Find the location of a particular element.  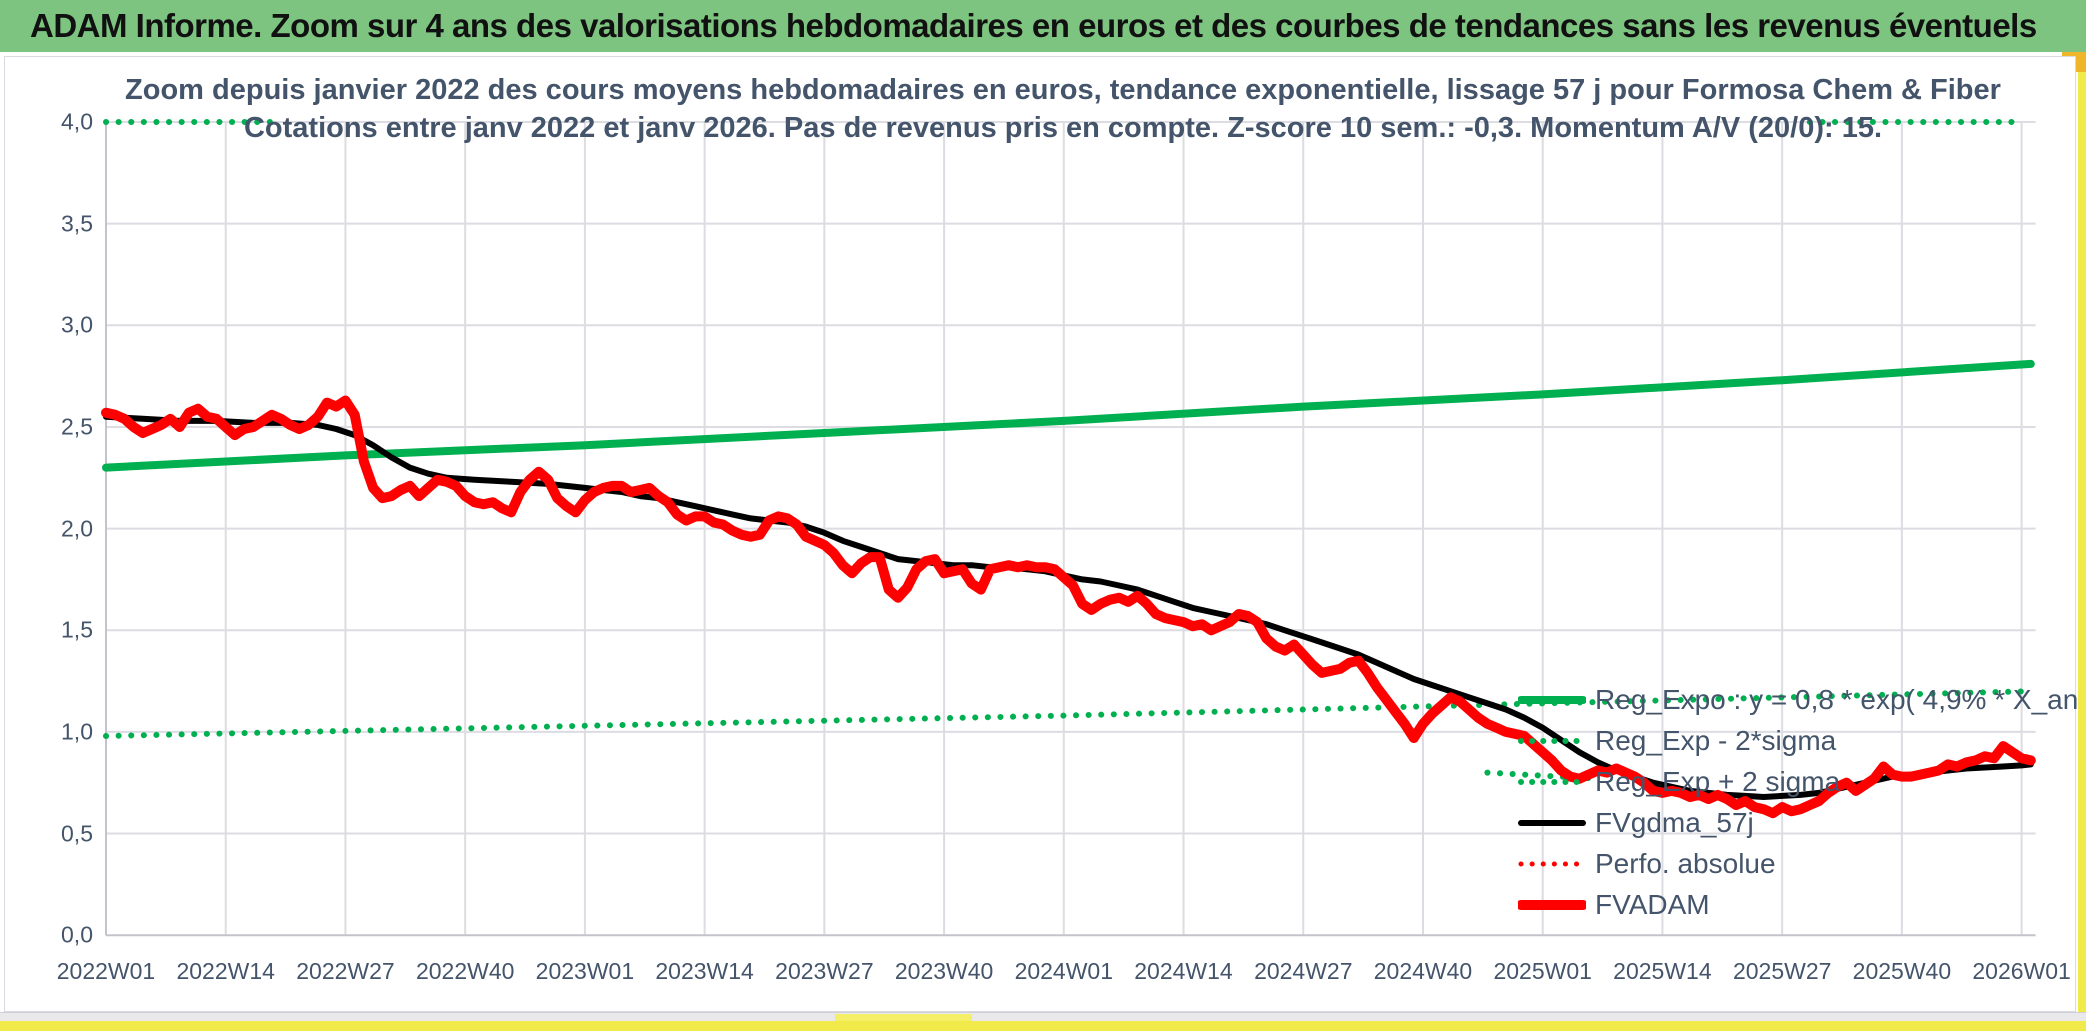

legend-label: Reg_Exp - 2*sigma is located at coordinates (1716, 740).